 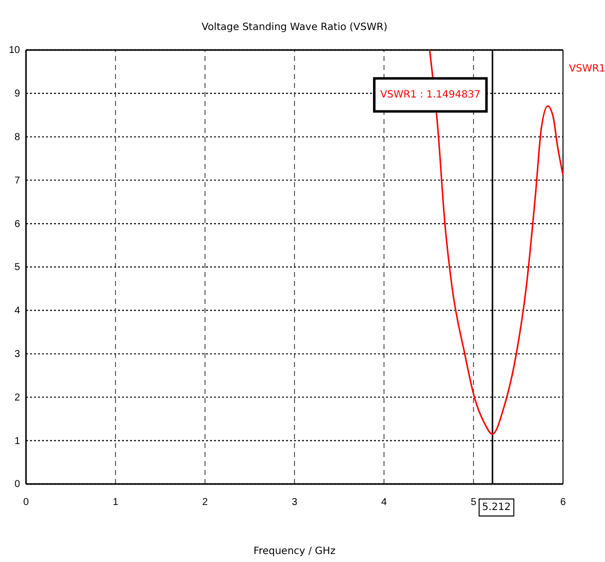 I want to click on text: VSWR1, so click(x=587, y=69).